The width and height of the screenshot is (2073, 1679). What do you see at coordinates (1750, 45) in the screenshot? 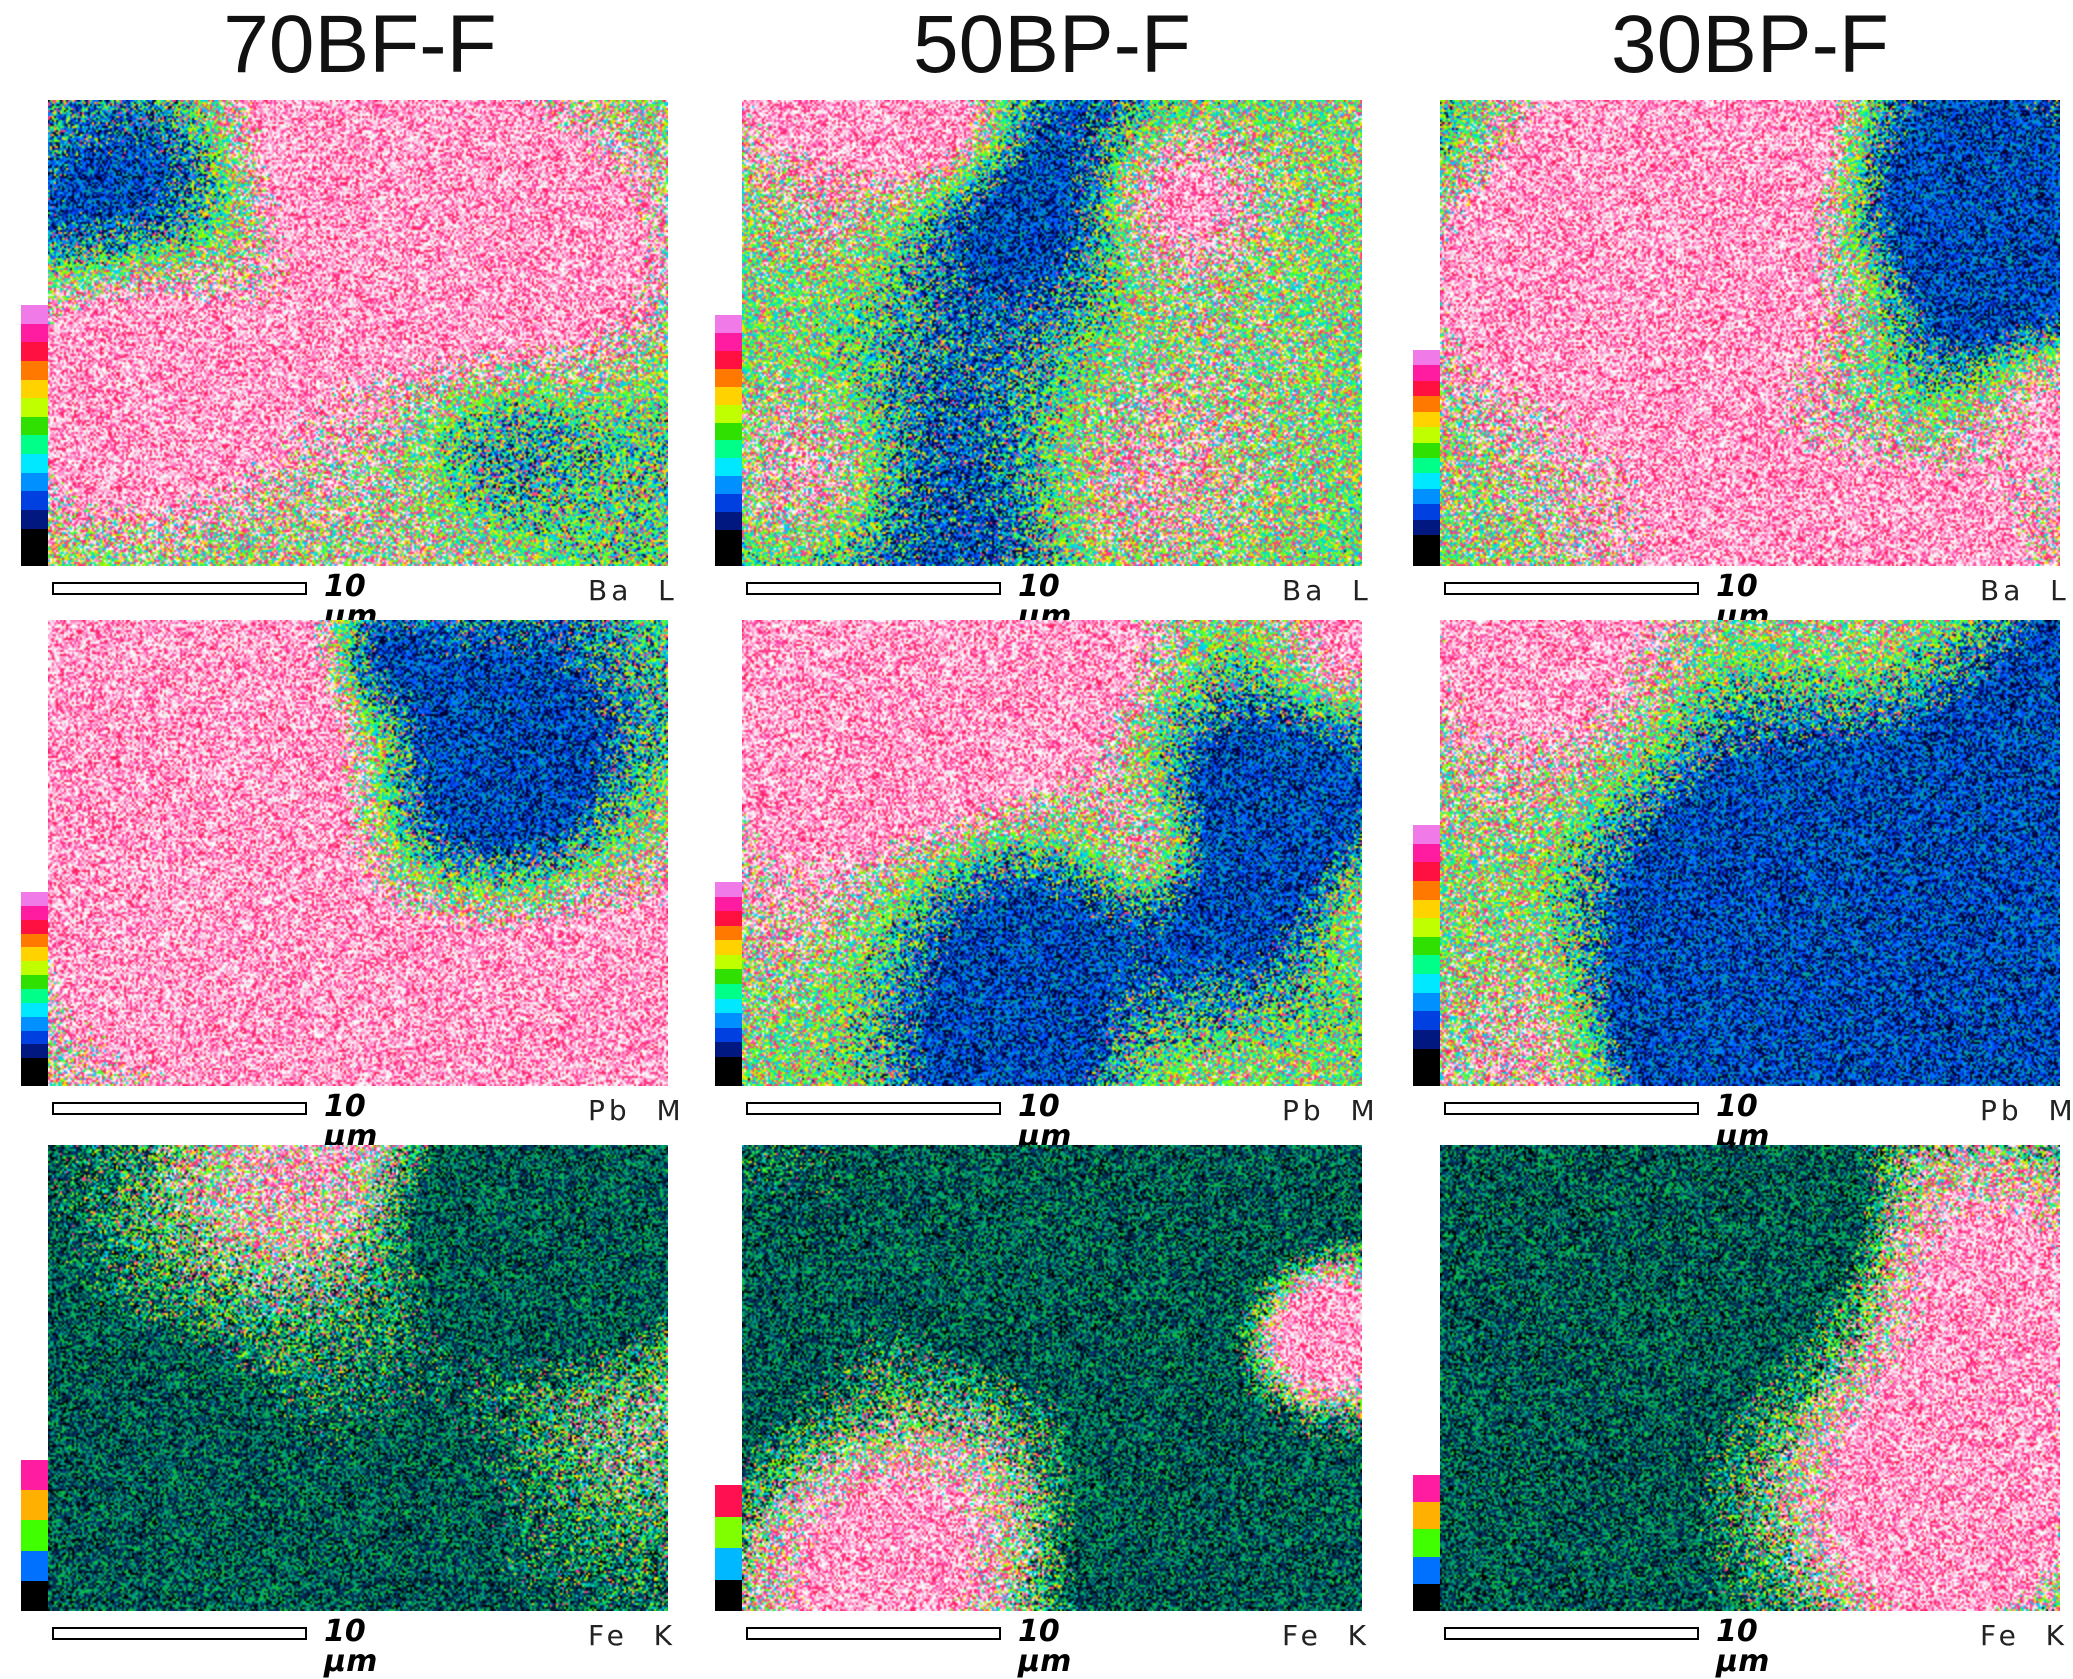
I see `column-title-30bp-f: 30BP-F` at bounding box center [1750, 45].